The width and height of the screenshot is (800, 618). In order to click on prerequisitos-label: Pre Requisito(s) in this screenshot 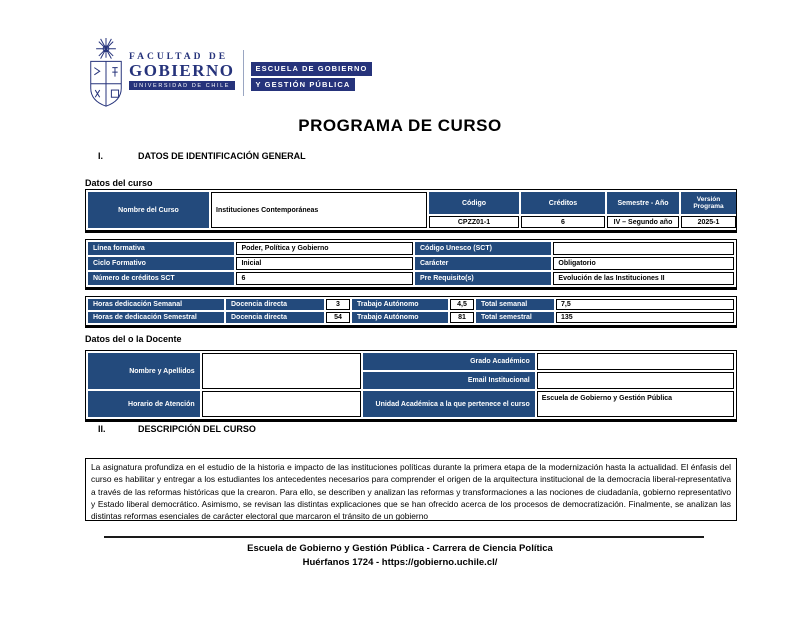, I will do `click(483, 278)`.